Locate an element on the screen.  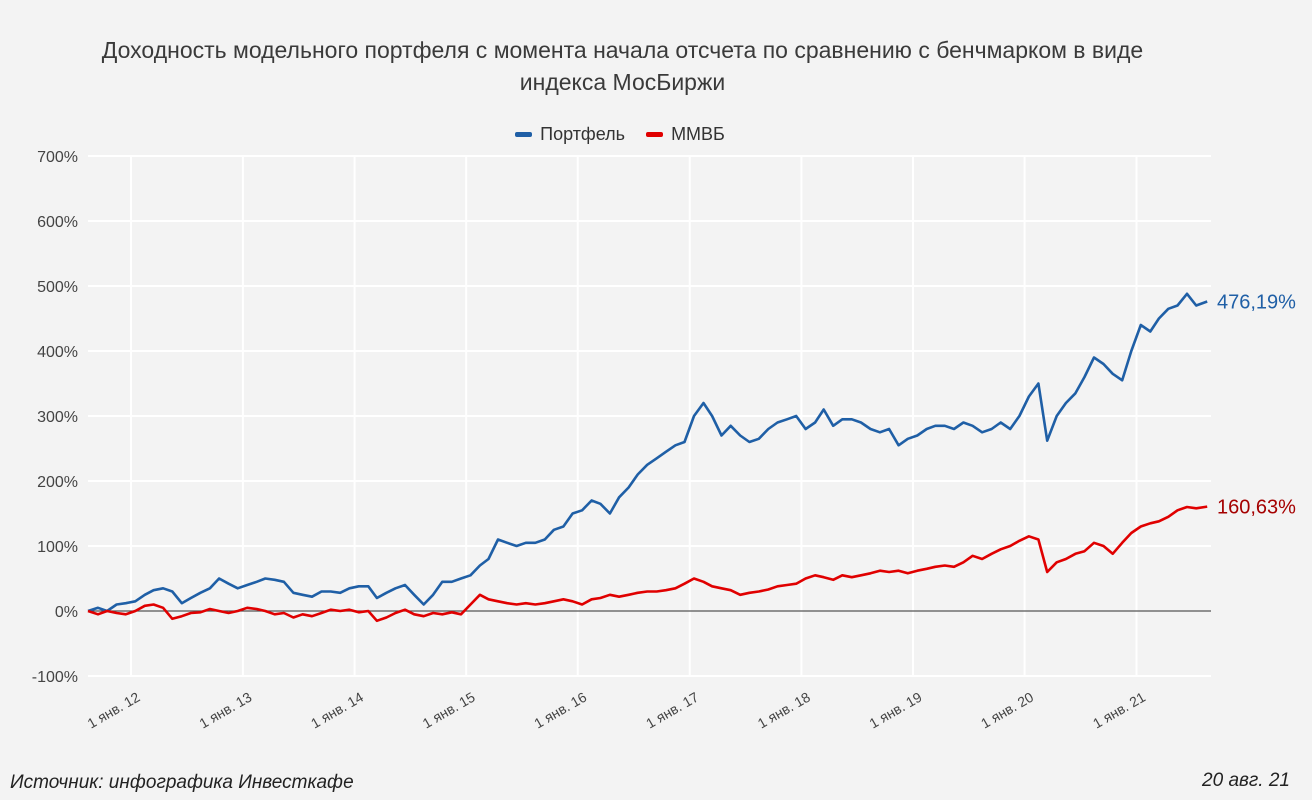
legend-item-mmvb: ММВБ is located at coordinates (685, 134).